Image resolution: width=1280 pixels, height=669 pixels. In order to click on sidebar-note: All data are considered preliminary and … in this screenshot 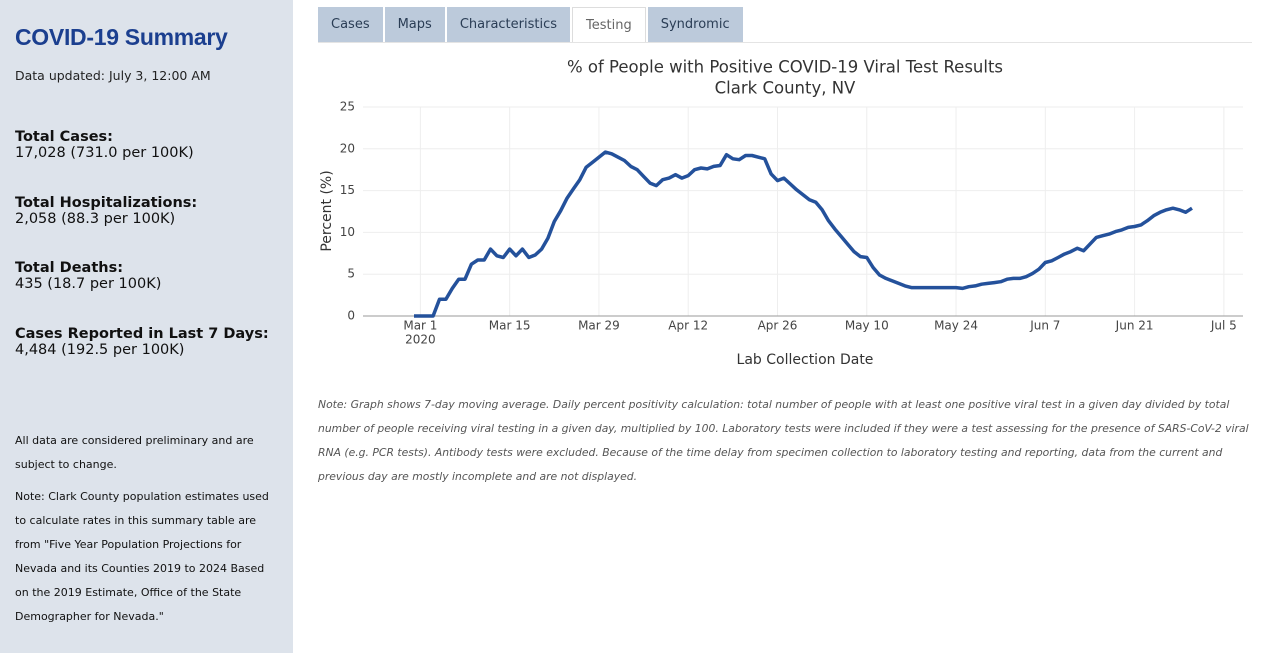, I will do `click(134, 452)`.